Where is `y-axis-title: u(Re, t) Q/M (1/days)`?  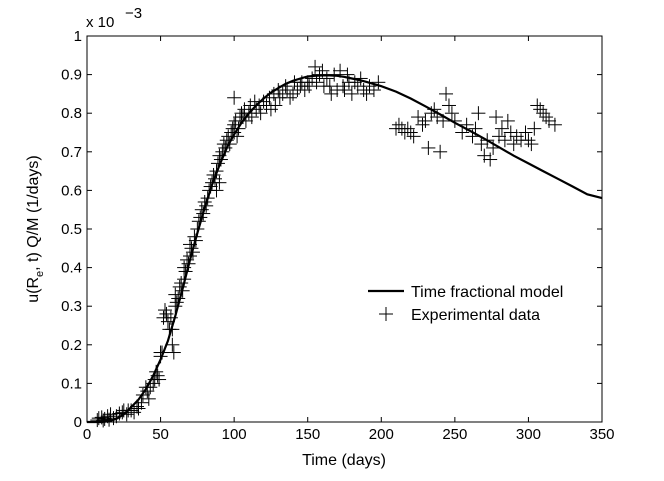
y-axis-title: u(Re, t) Q/M (1/days) is located at coordinates (35, 228).